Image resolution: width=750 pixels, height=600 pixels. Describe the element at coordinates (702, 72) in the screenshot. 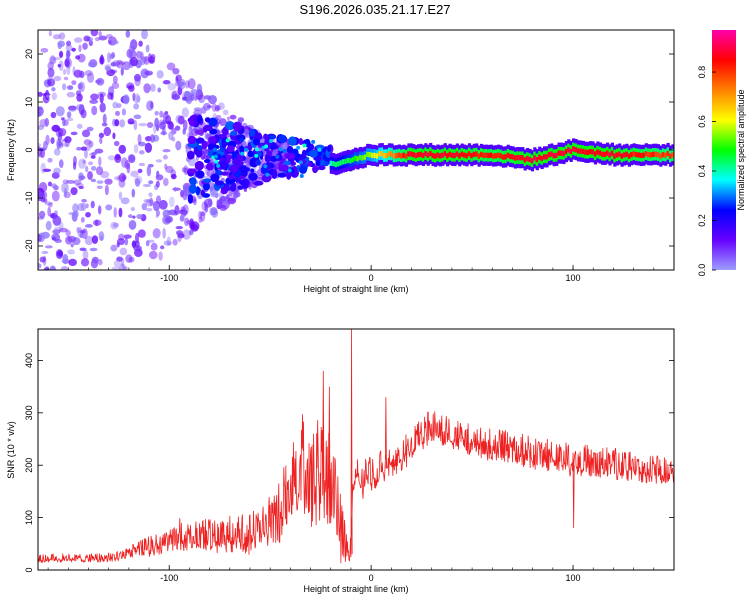

I see `colorbar-tick-label: 0.8` at that location.